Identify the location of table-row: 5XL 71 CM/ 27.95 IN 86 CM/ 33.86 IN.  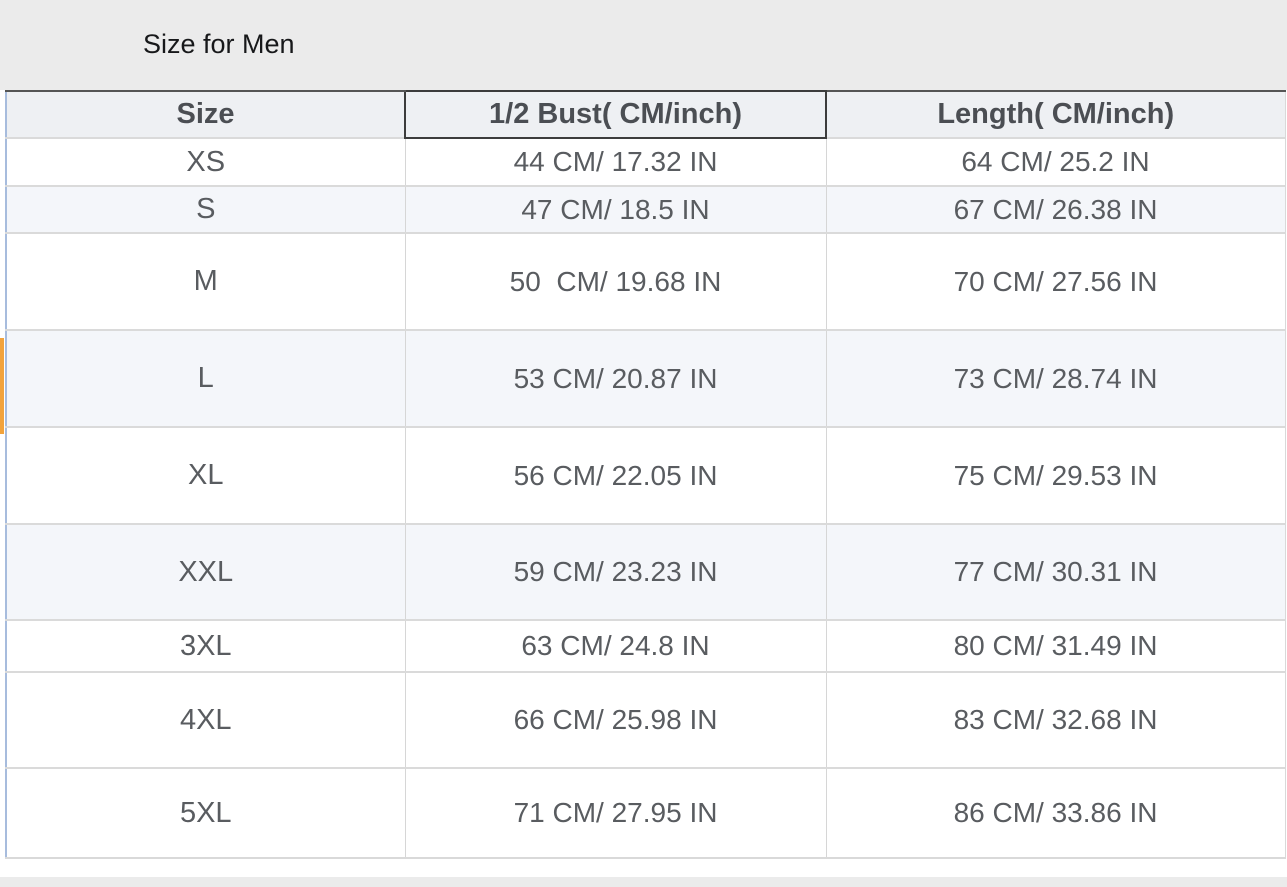
(645, 812).